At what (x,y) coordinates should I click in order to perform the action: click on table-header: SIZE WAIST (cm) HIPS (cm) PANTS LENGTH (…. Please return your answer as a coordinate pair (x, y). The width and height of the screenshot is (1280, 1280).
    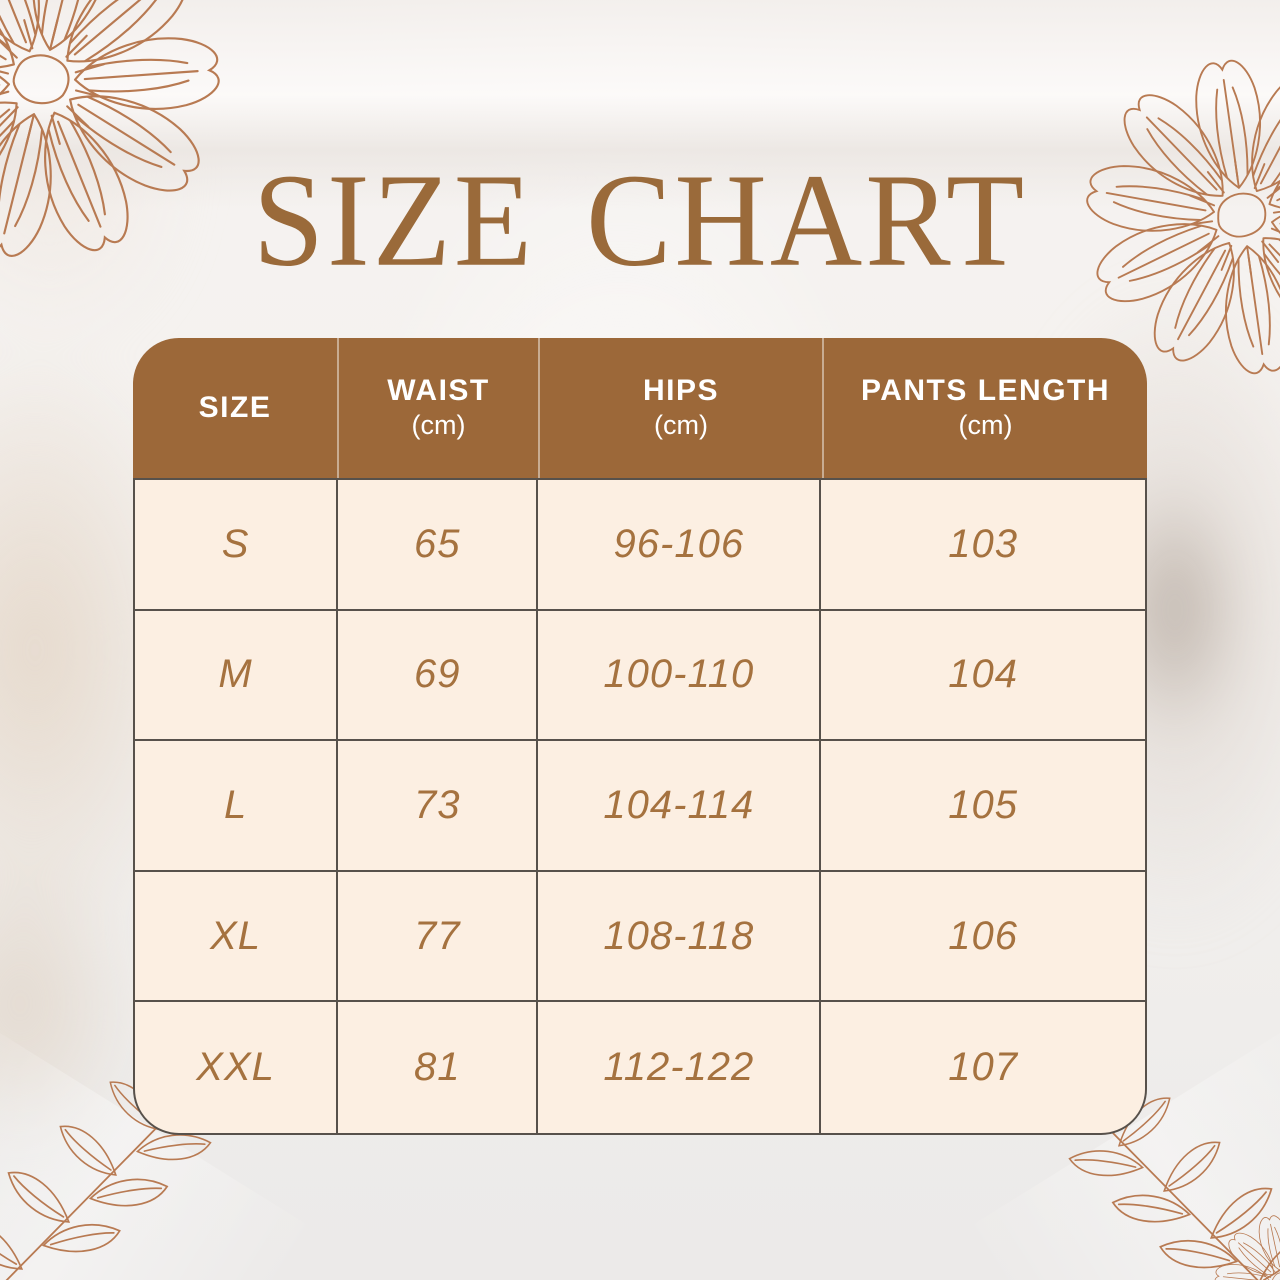
    Looking at the image, I should click on (640, 408).